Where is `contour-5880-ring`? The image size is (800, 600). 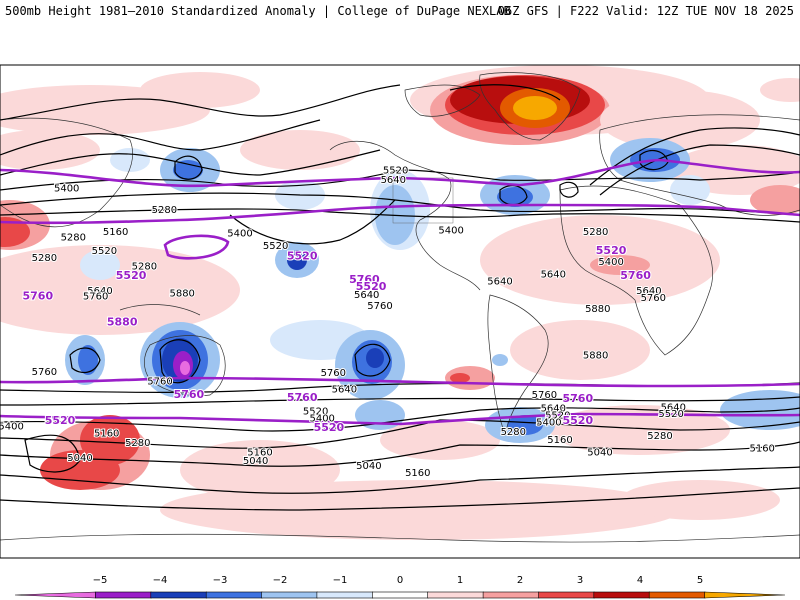
contour-5880-ring is located at coordinates (196, 247).